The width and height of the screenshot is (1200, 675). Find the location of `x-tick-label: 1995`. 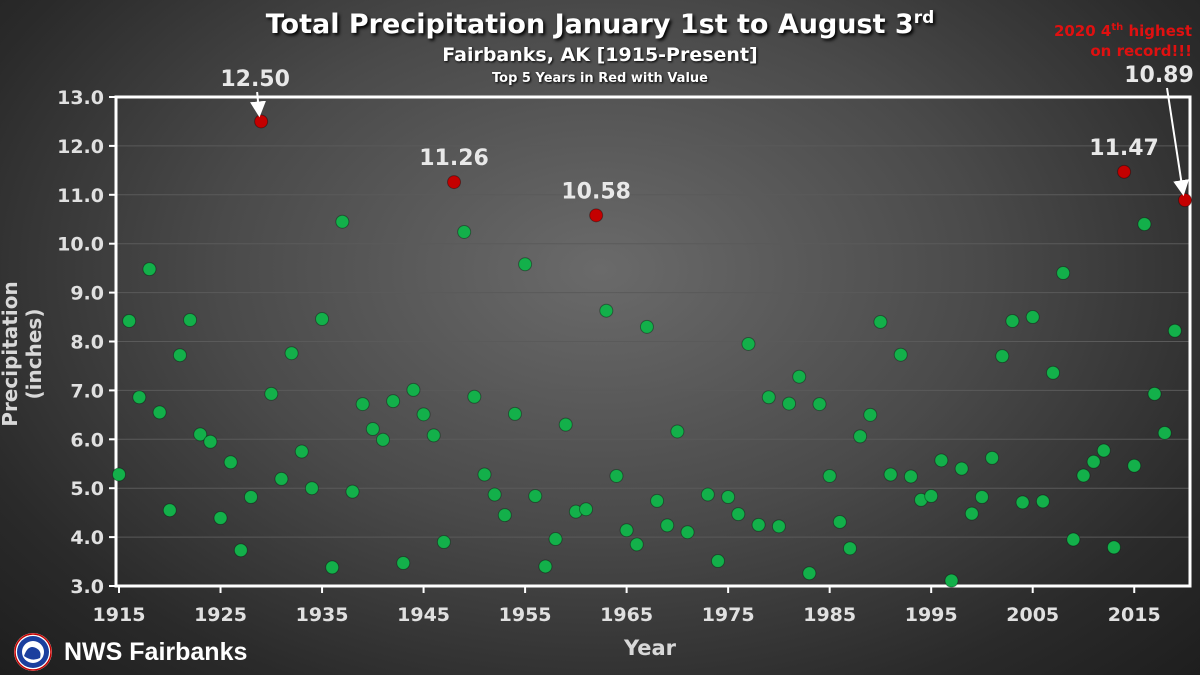

x-tick-label: 1995 is located at coordinates (931, 615).